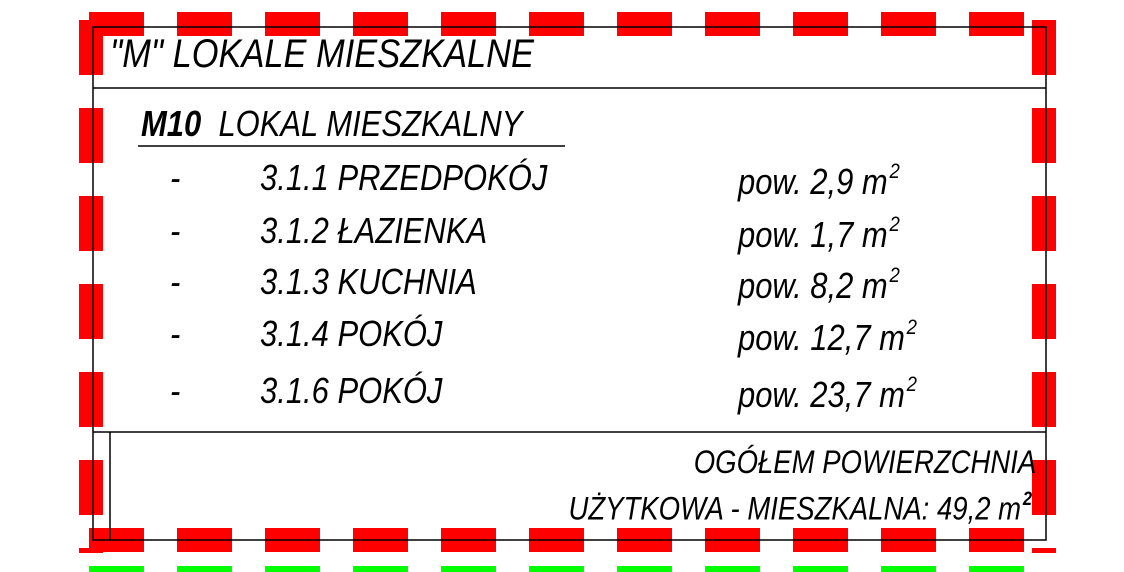 This screenshot has width=1124, height=572. I want to click on total-label-line1: OGÓŁEM POWIERZCHNIA, so click(864, 462).